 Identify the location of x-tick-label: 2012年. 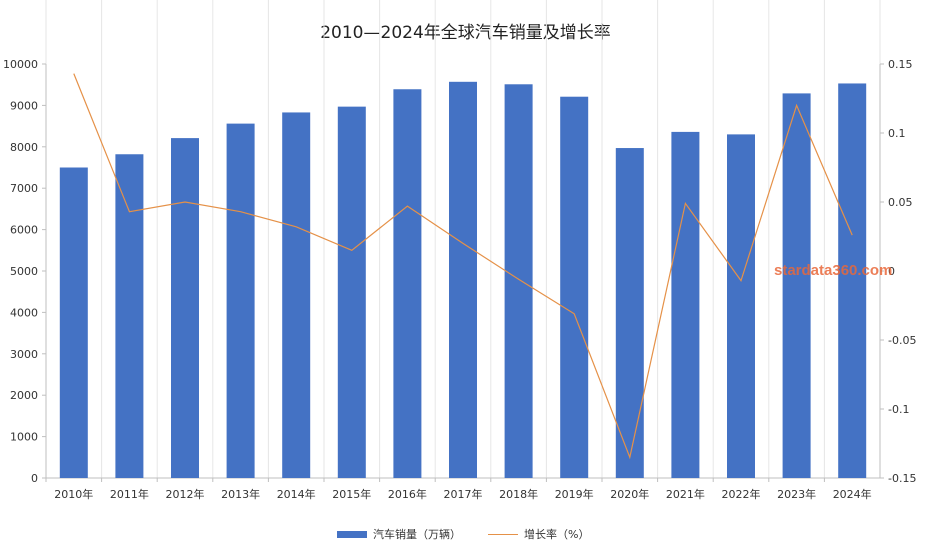
(185, 494).